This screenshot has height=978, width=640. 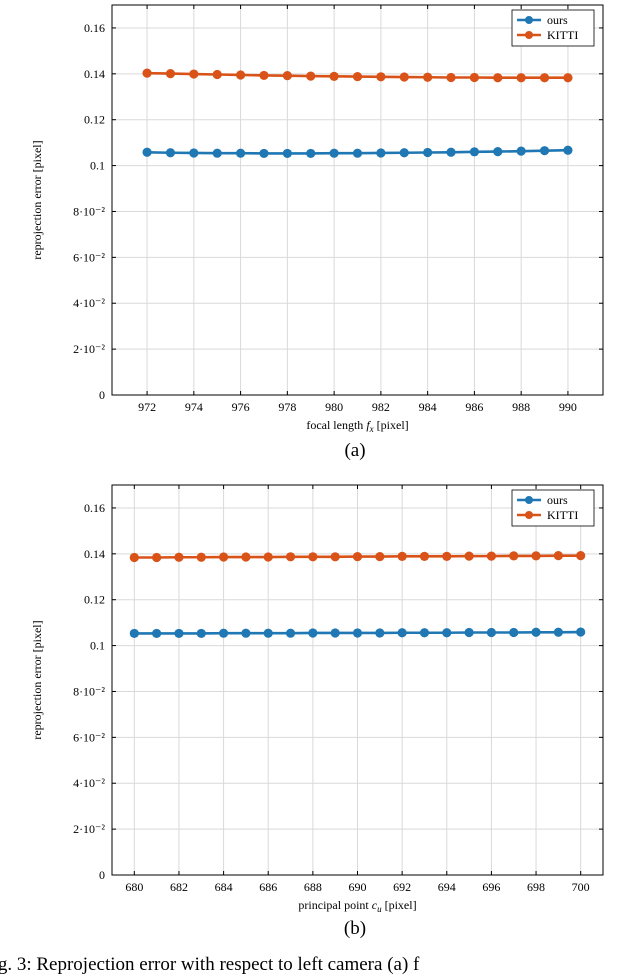 I want to click on x-tick-label: 990, so click(x=568, y=407).